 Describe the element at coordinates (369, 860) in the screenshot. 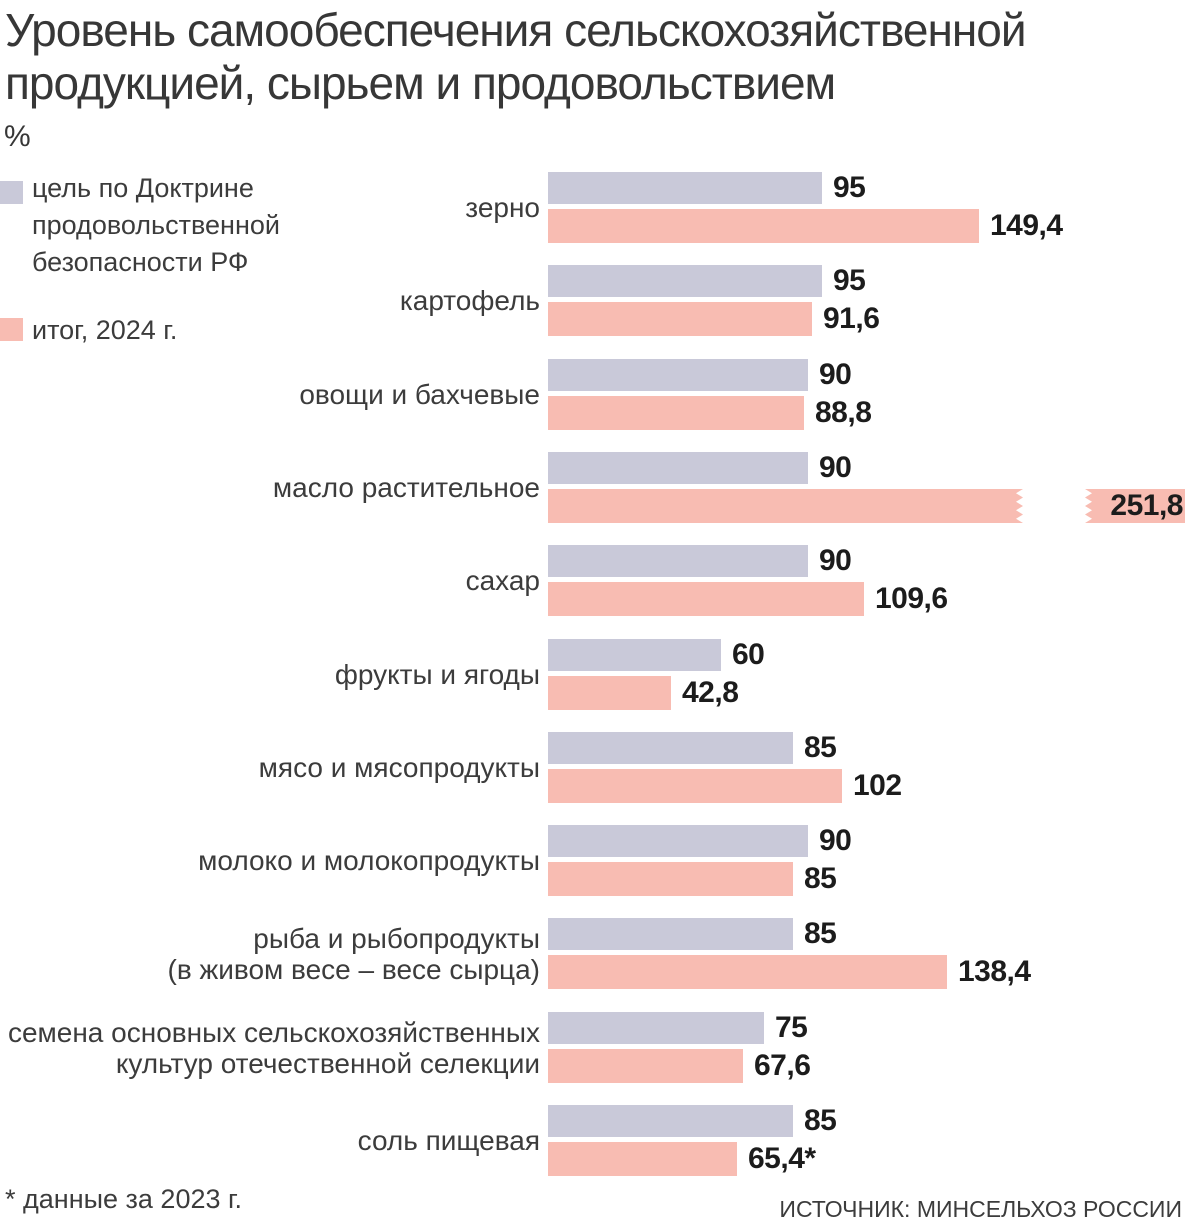

I see `category-label: молоко и молокопродукты` at that location.